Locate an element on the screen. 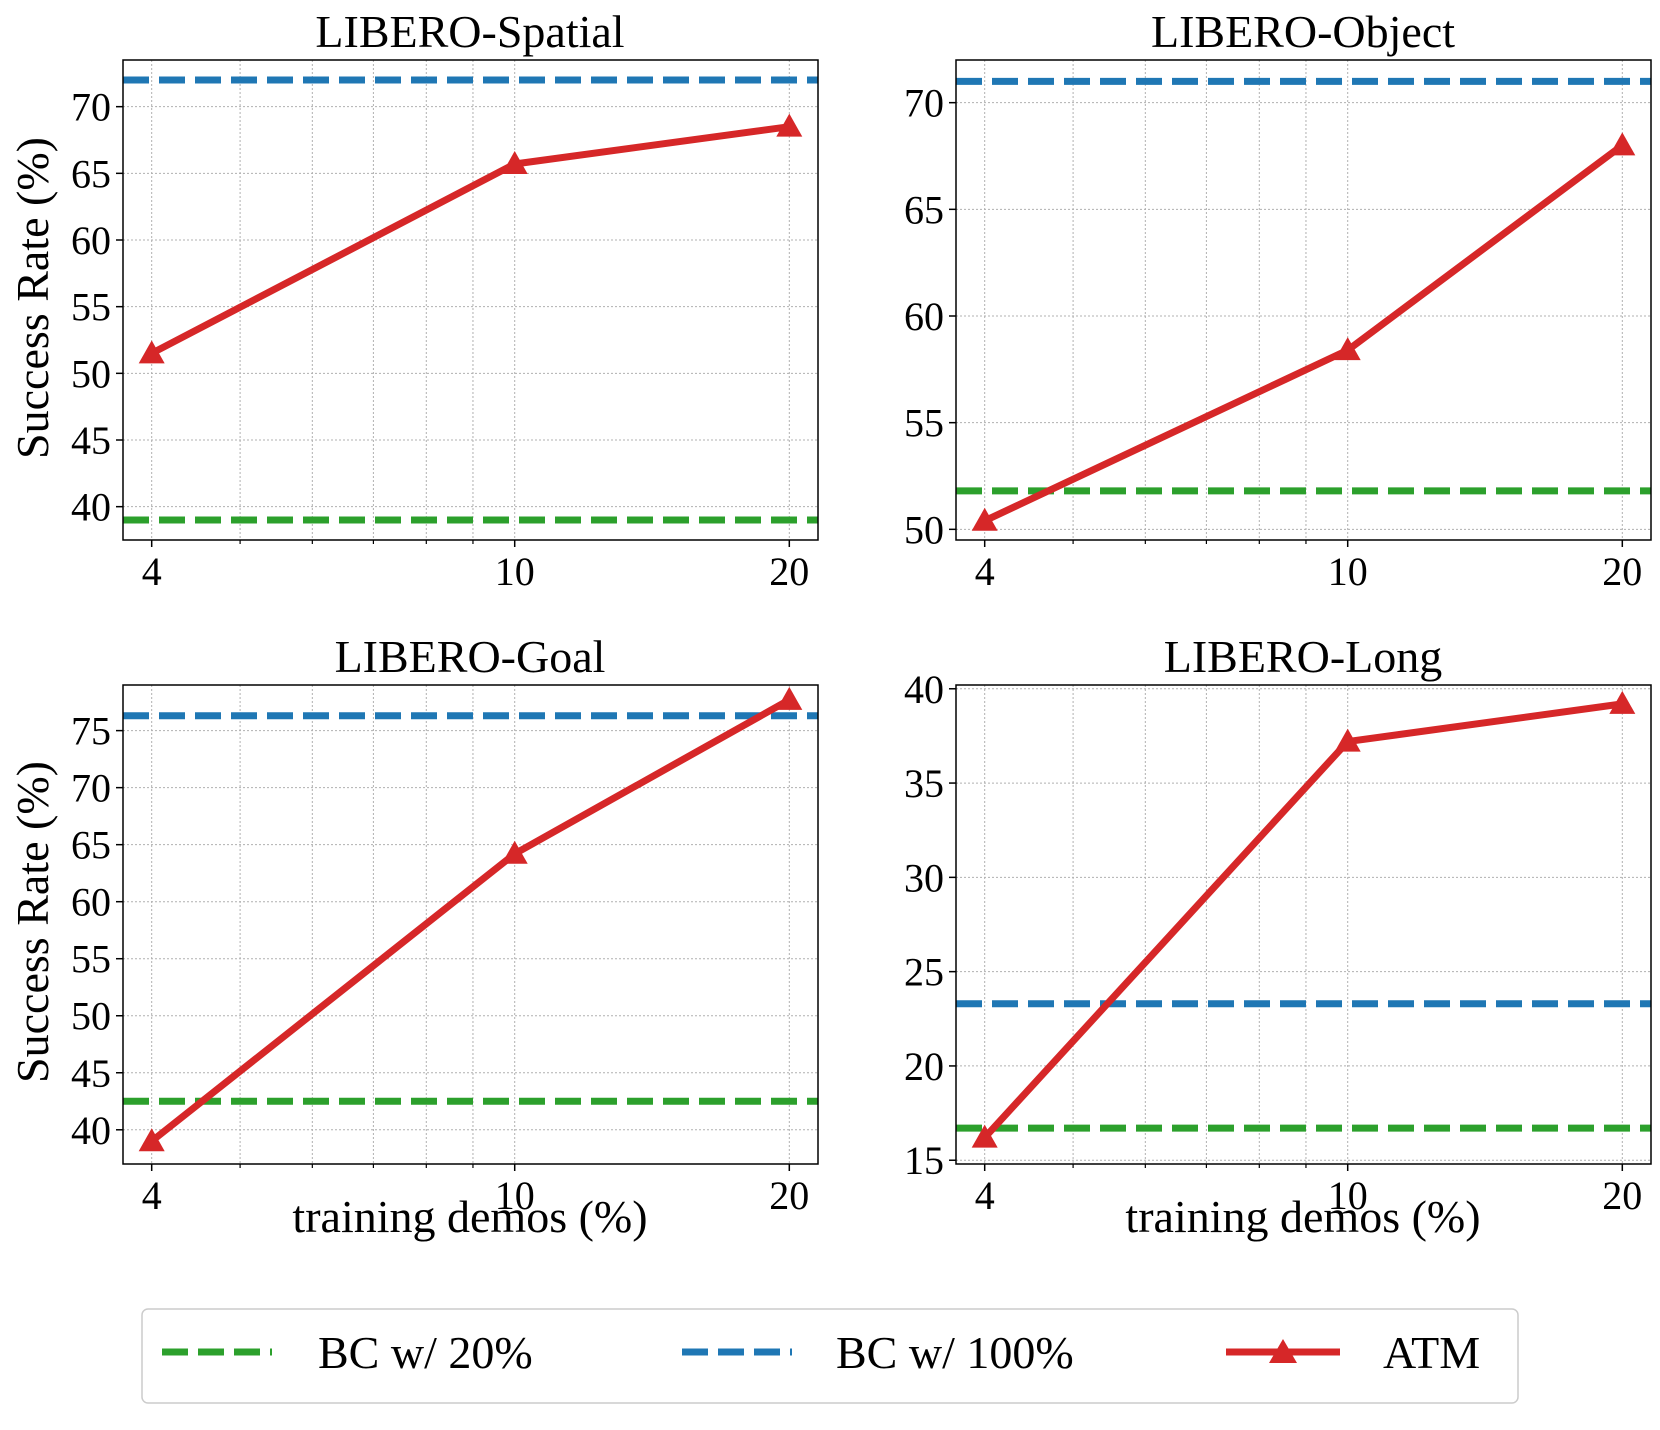 The image size is (1660, 1430). legend-item-bc100: BC w/ 100% is located at coordinates (878, 1352).